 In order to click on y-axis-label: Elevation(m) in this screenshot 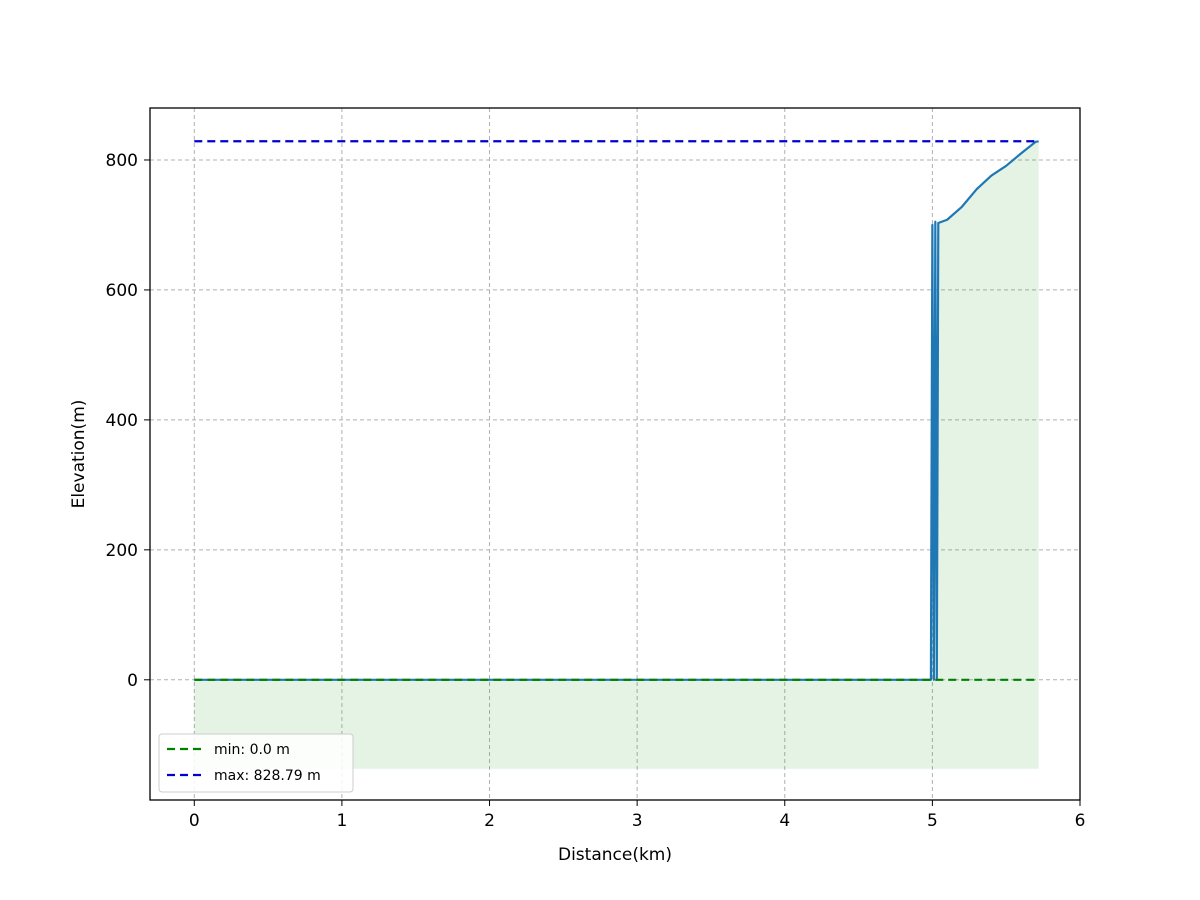, I will do `click(79, 454)`.